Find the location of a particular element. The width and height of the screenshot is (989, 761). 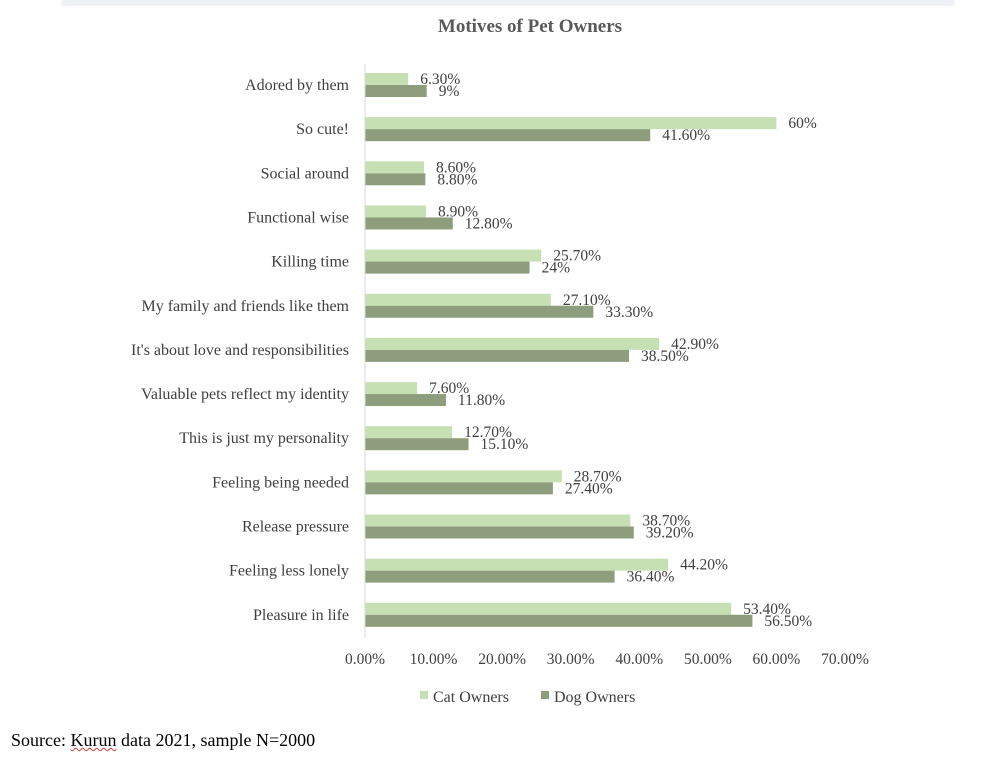

data-label-cat-owners: 60% is located at coordinates (802, 123).